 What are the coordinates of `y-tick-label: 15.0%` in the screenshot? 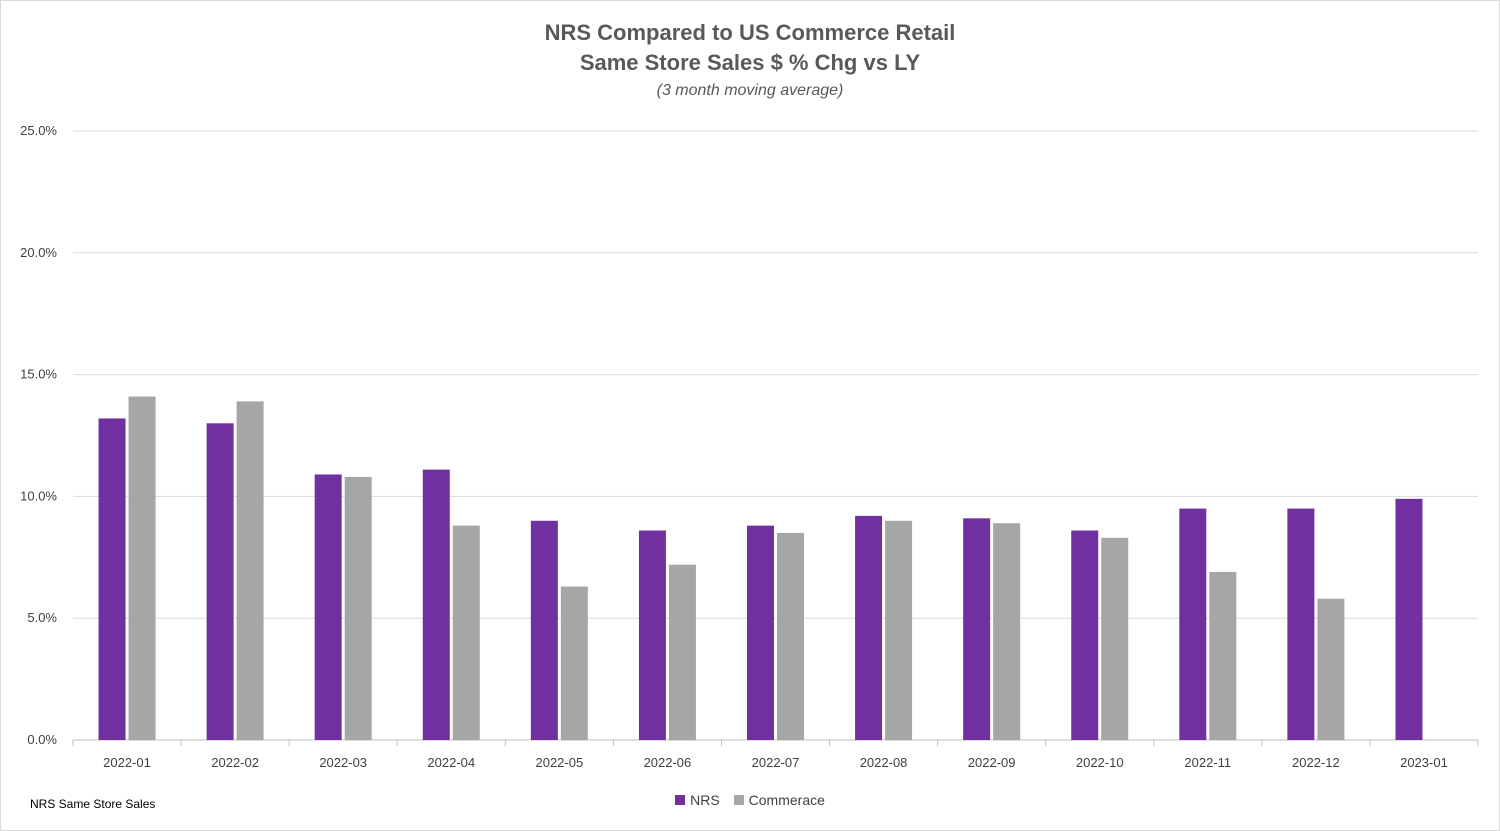 It's located at (38, 374).